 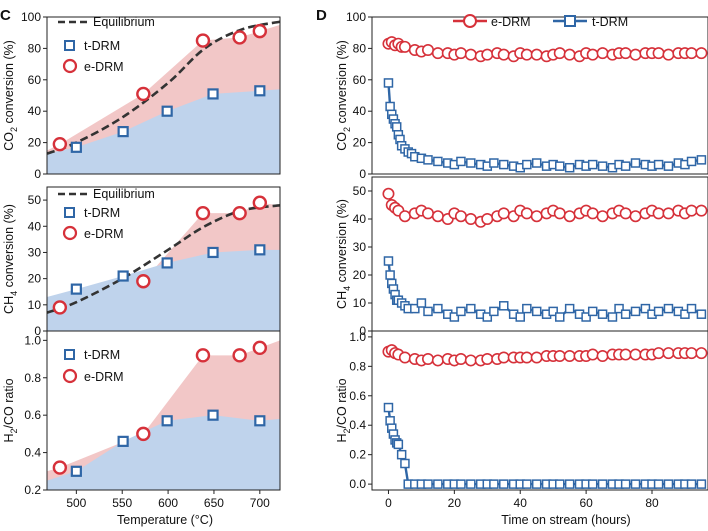 I want to click on legend-equilibrium-label: Equilibrium, so click(x=124, y=22).